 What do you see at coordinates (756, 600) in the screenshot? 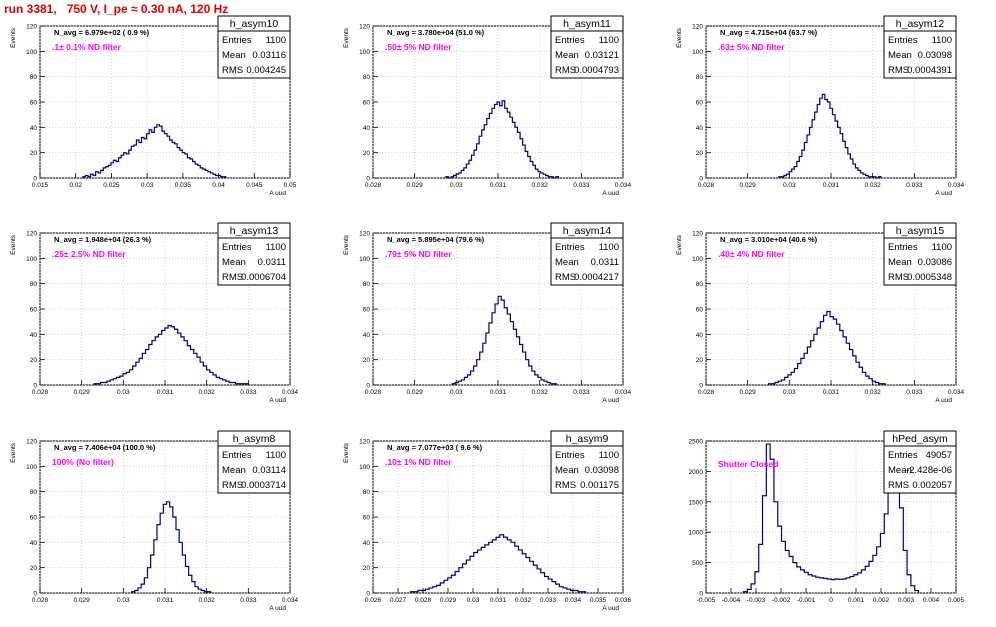
I see `x-tick-label: -0.003` at bounding box center [756, 600].